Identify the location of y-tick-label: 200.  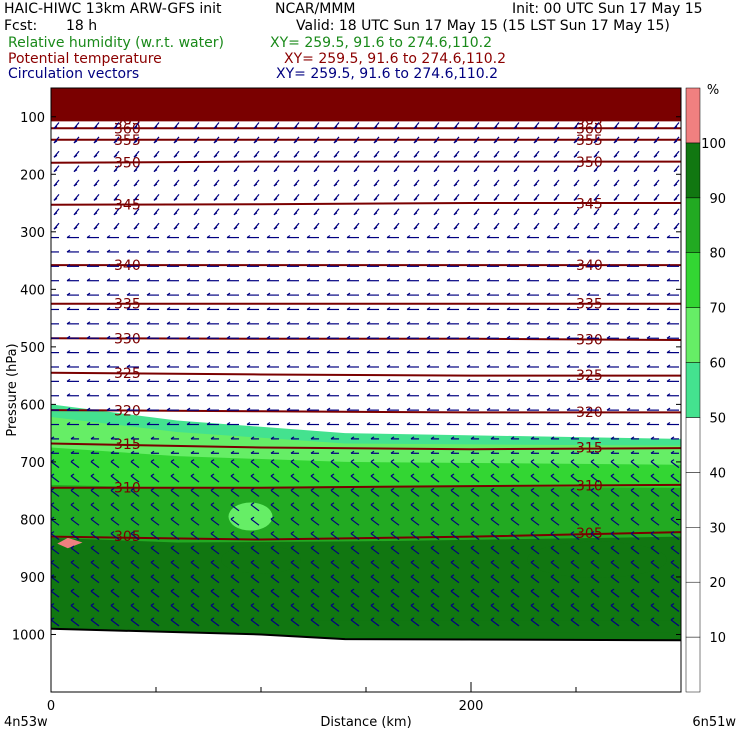
(32, 175).